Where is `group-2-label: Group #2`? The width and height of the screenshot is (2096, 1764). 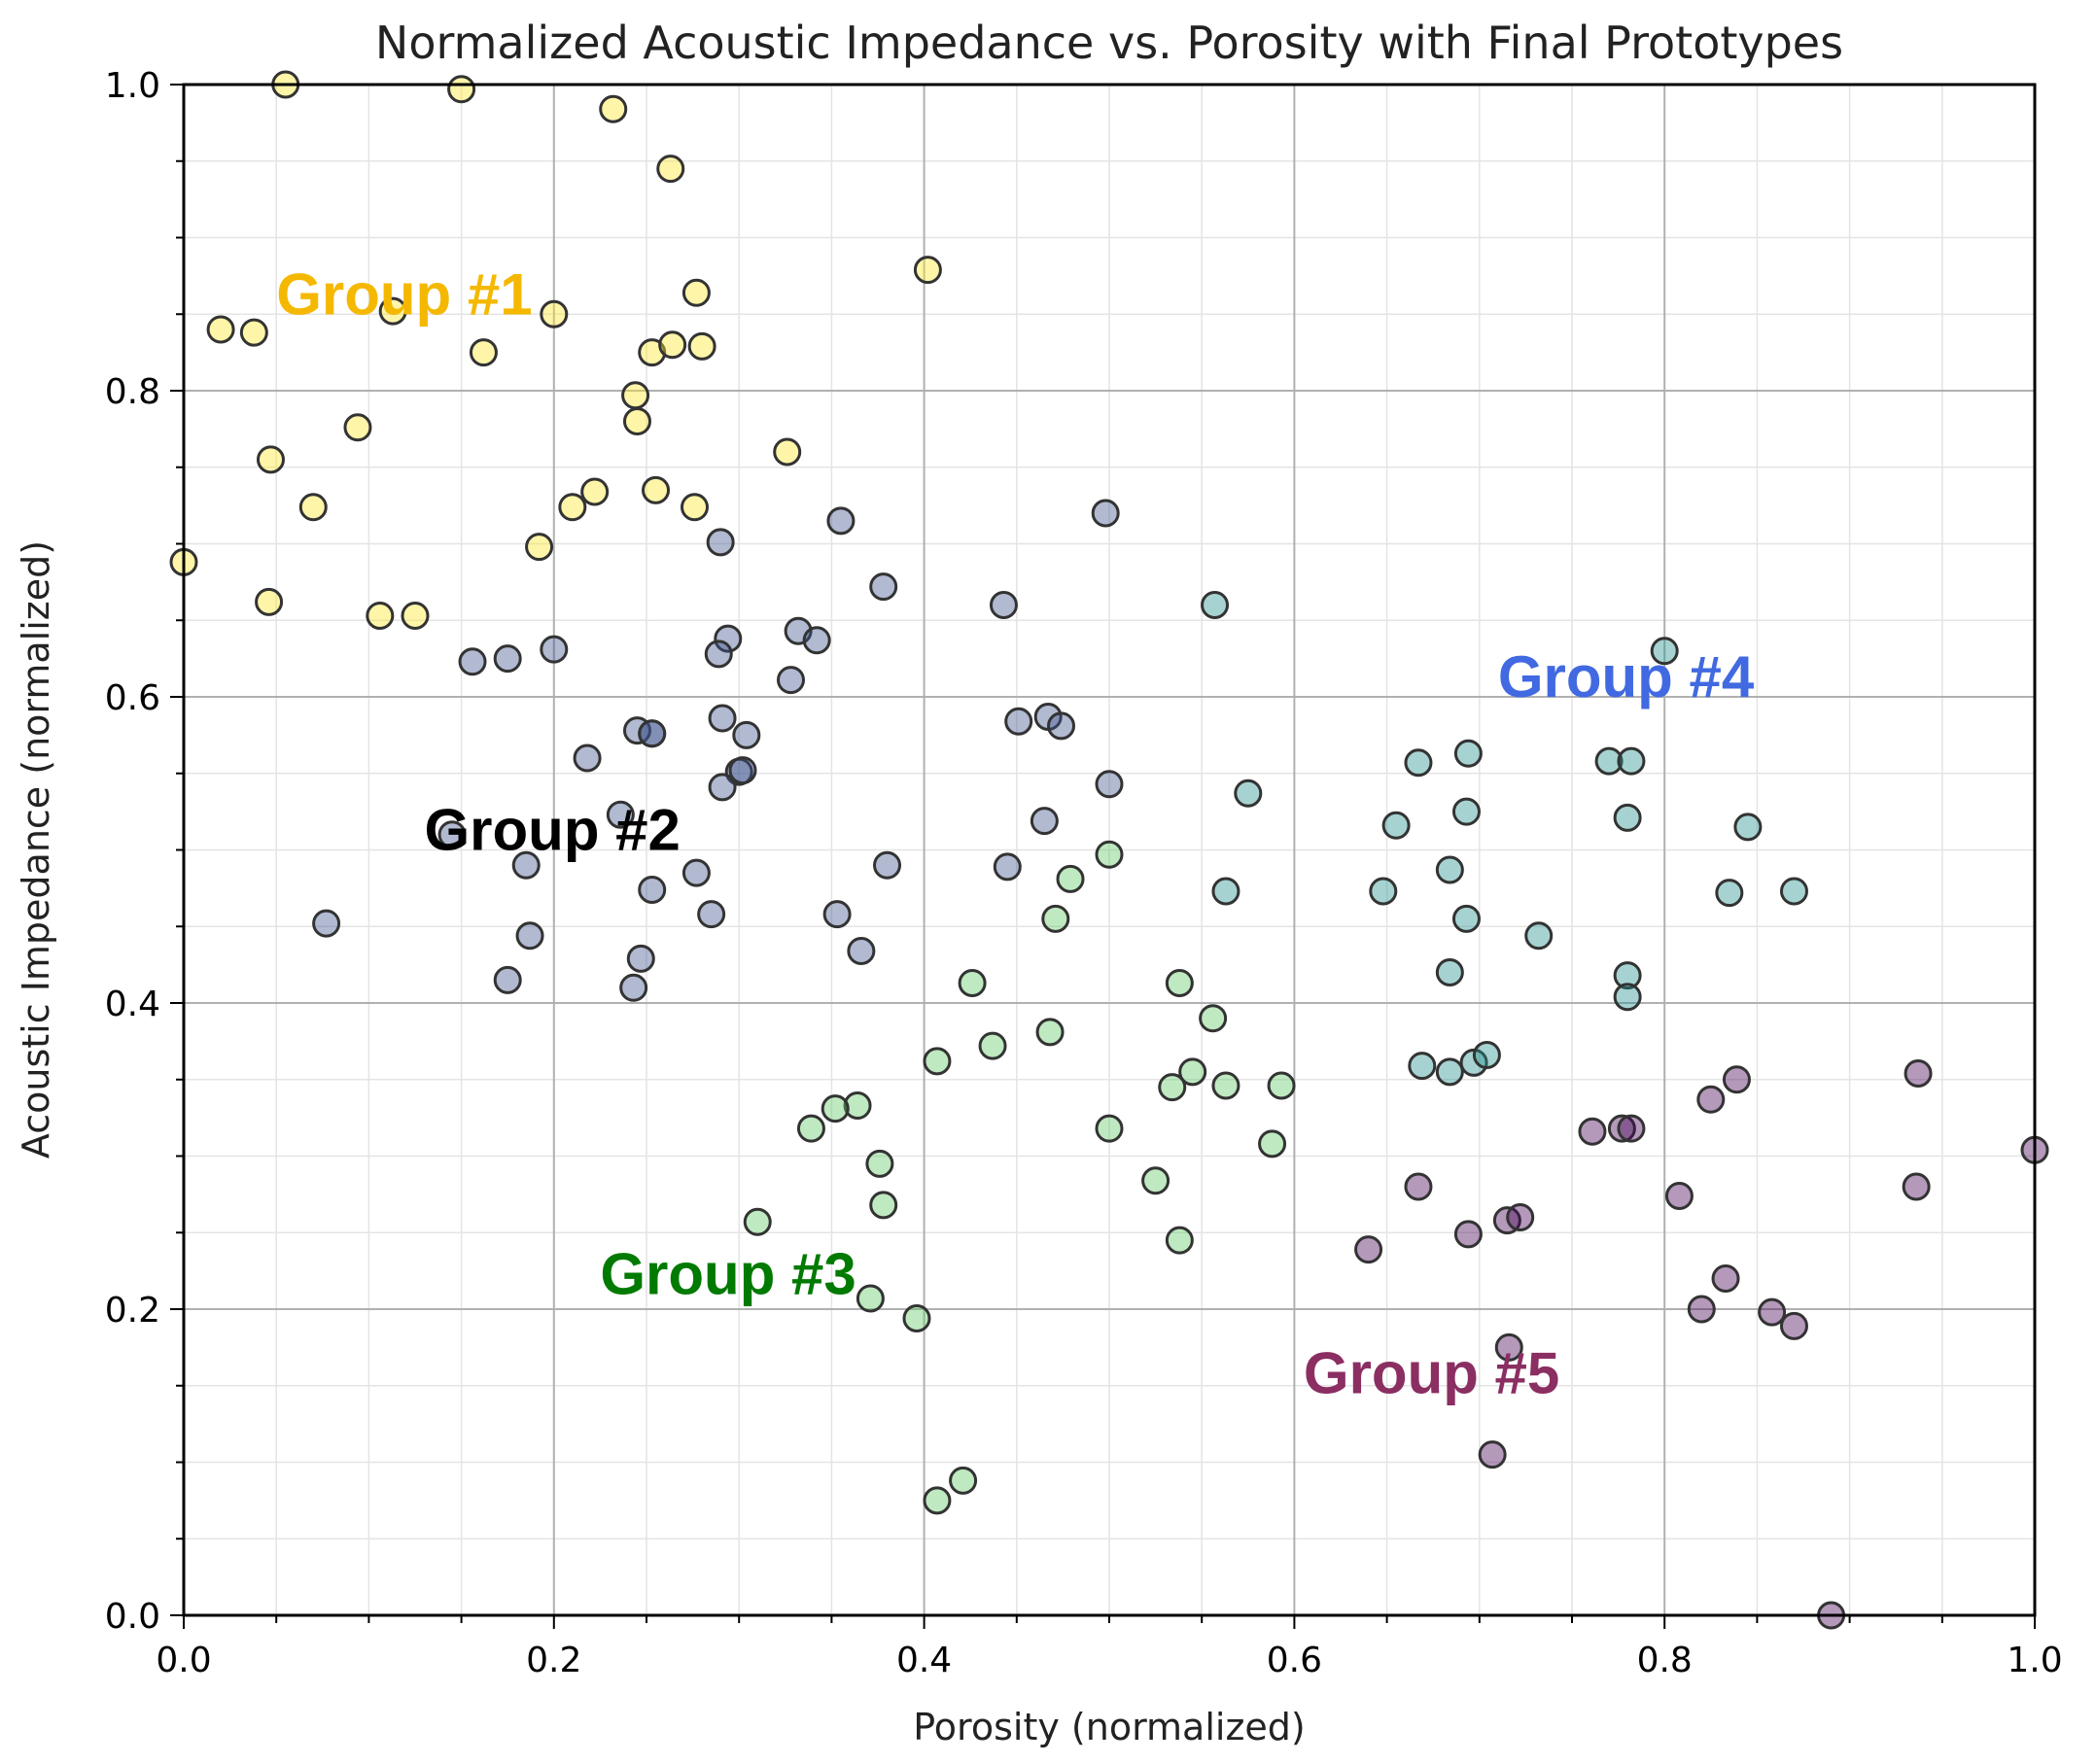
group-2-label: Group #2 is located at coordinates (553, 830).